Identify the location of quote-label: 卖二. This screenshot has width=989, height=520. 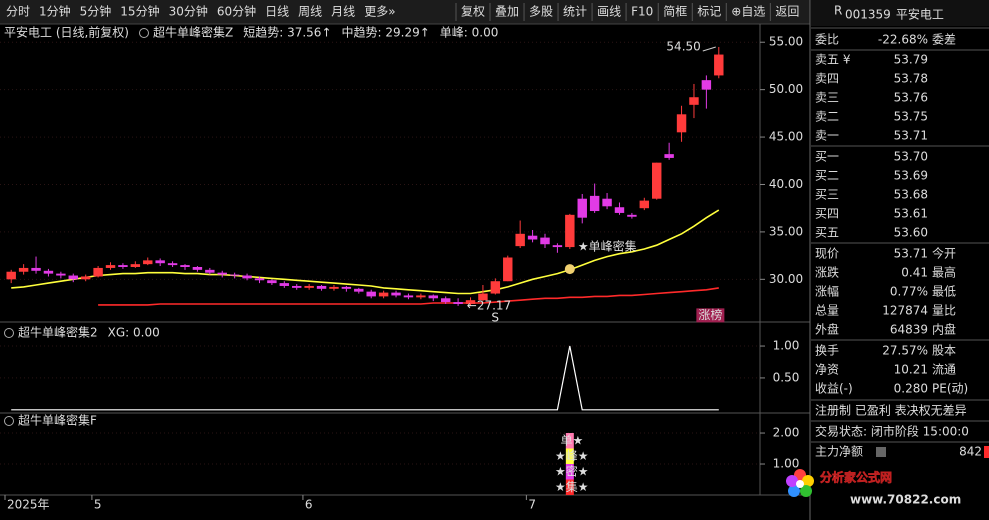
(827, 117).